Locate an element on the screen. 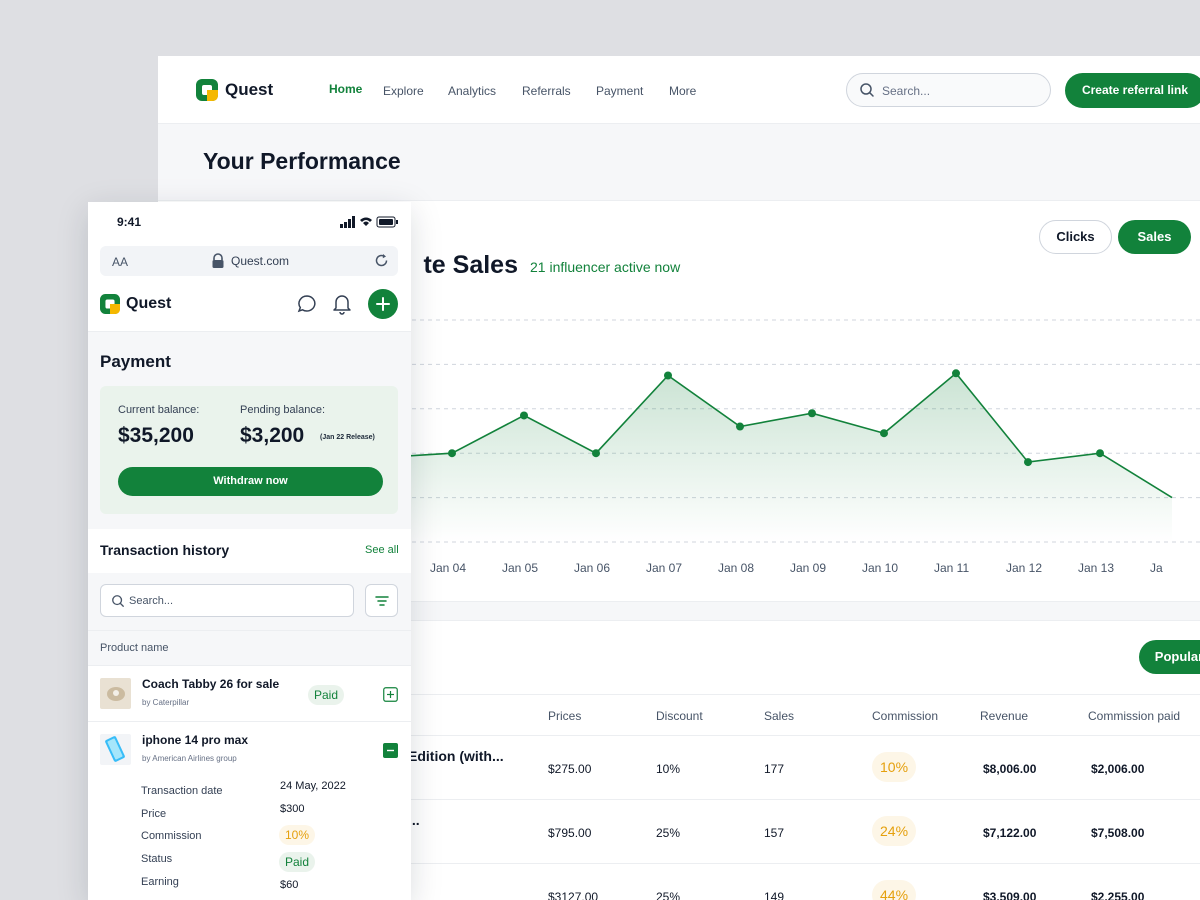  see-all-link: See all is located at coordinates (382, 550).